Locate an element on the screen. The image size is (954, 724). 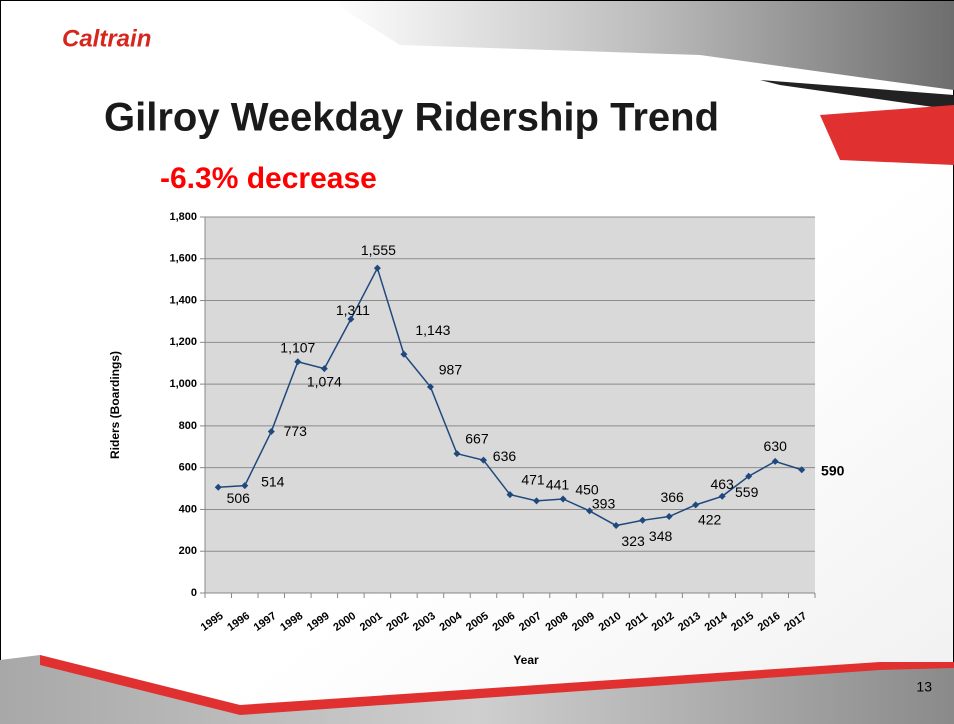
data-label: 514 is located at coordinates (273, 481).